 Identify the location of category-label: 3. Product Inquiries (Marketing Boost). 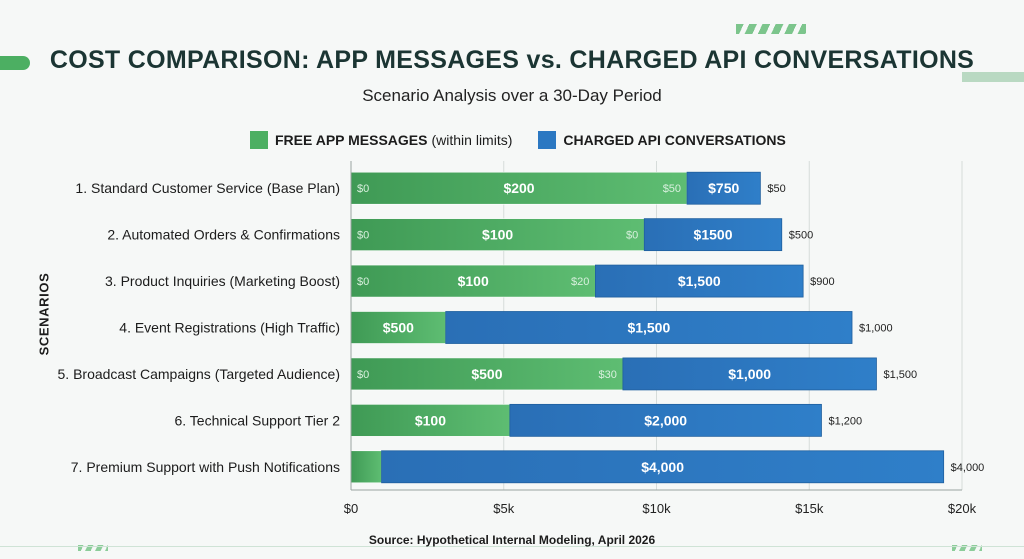
(222, 281).